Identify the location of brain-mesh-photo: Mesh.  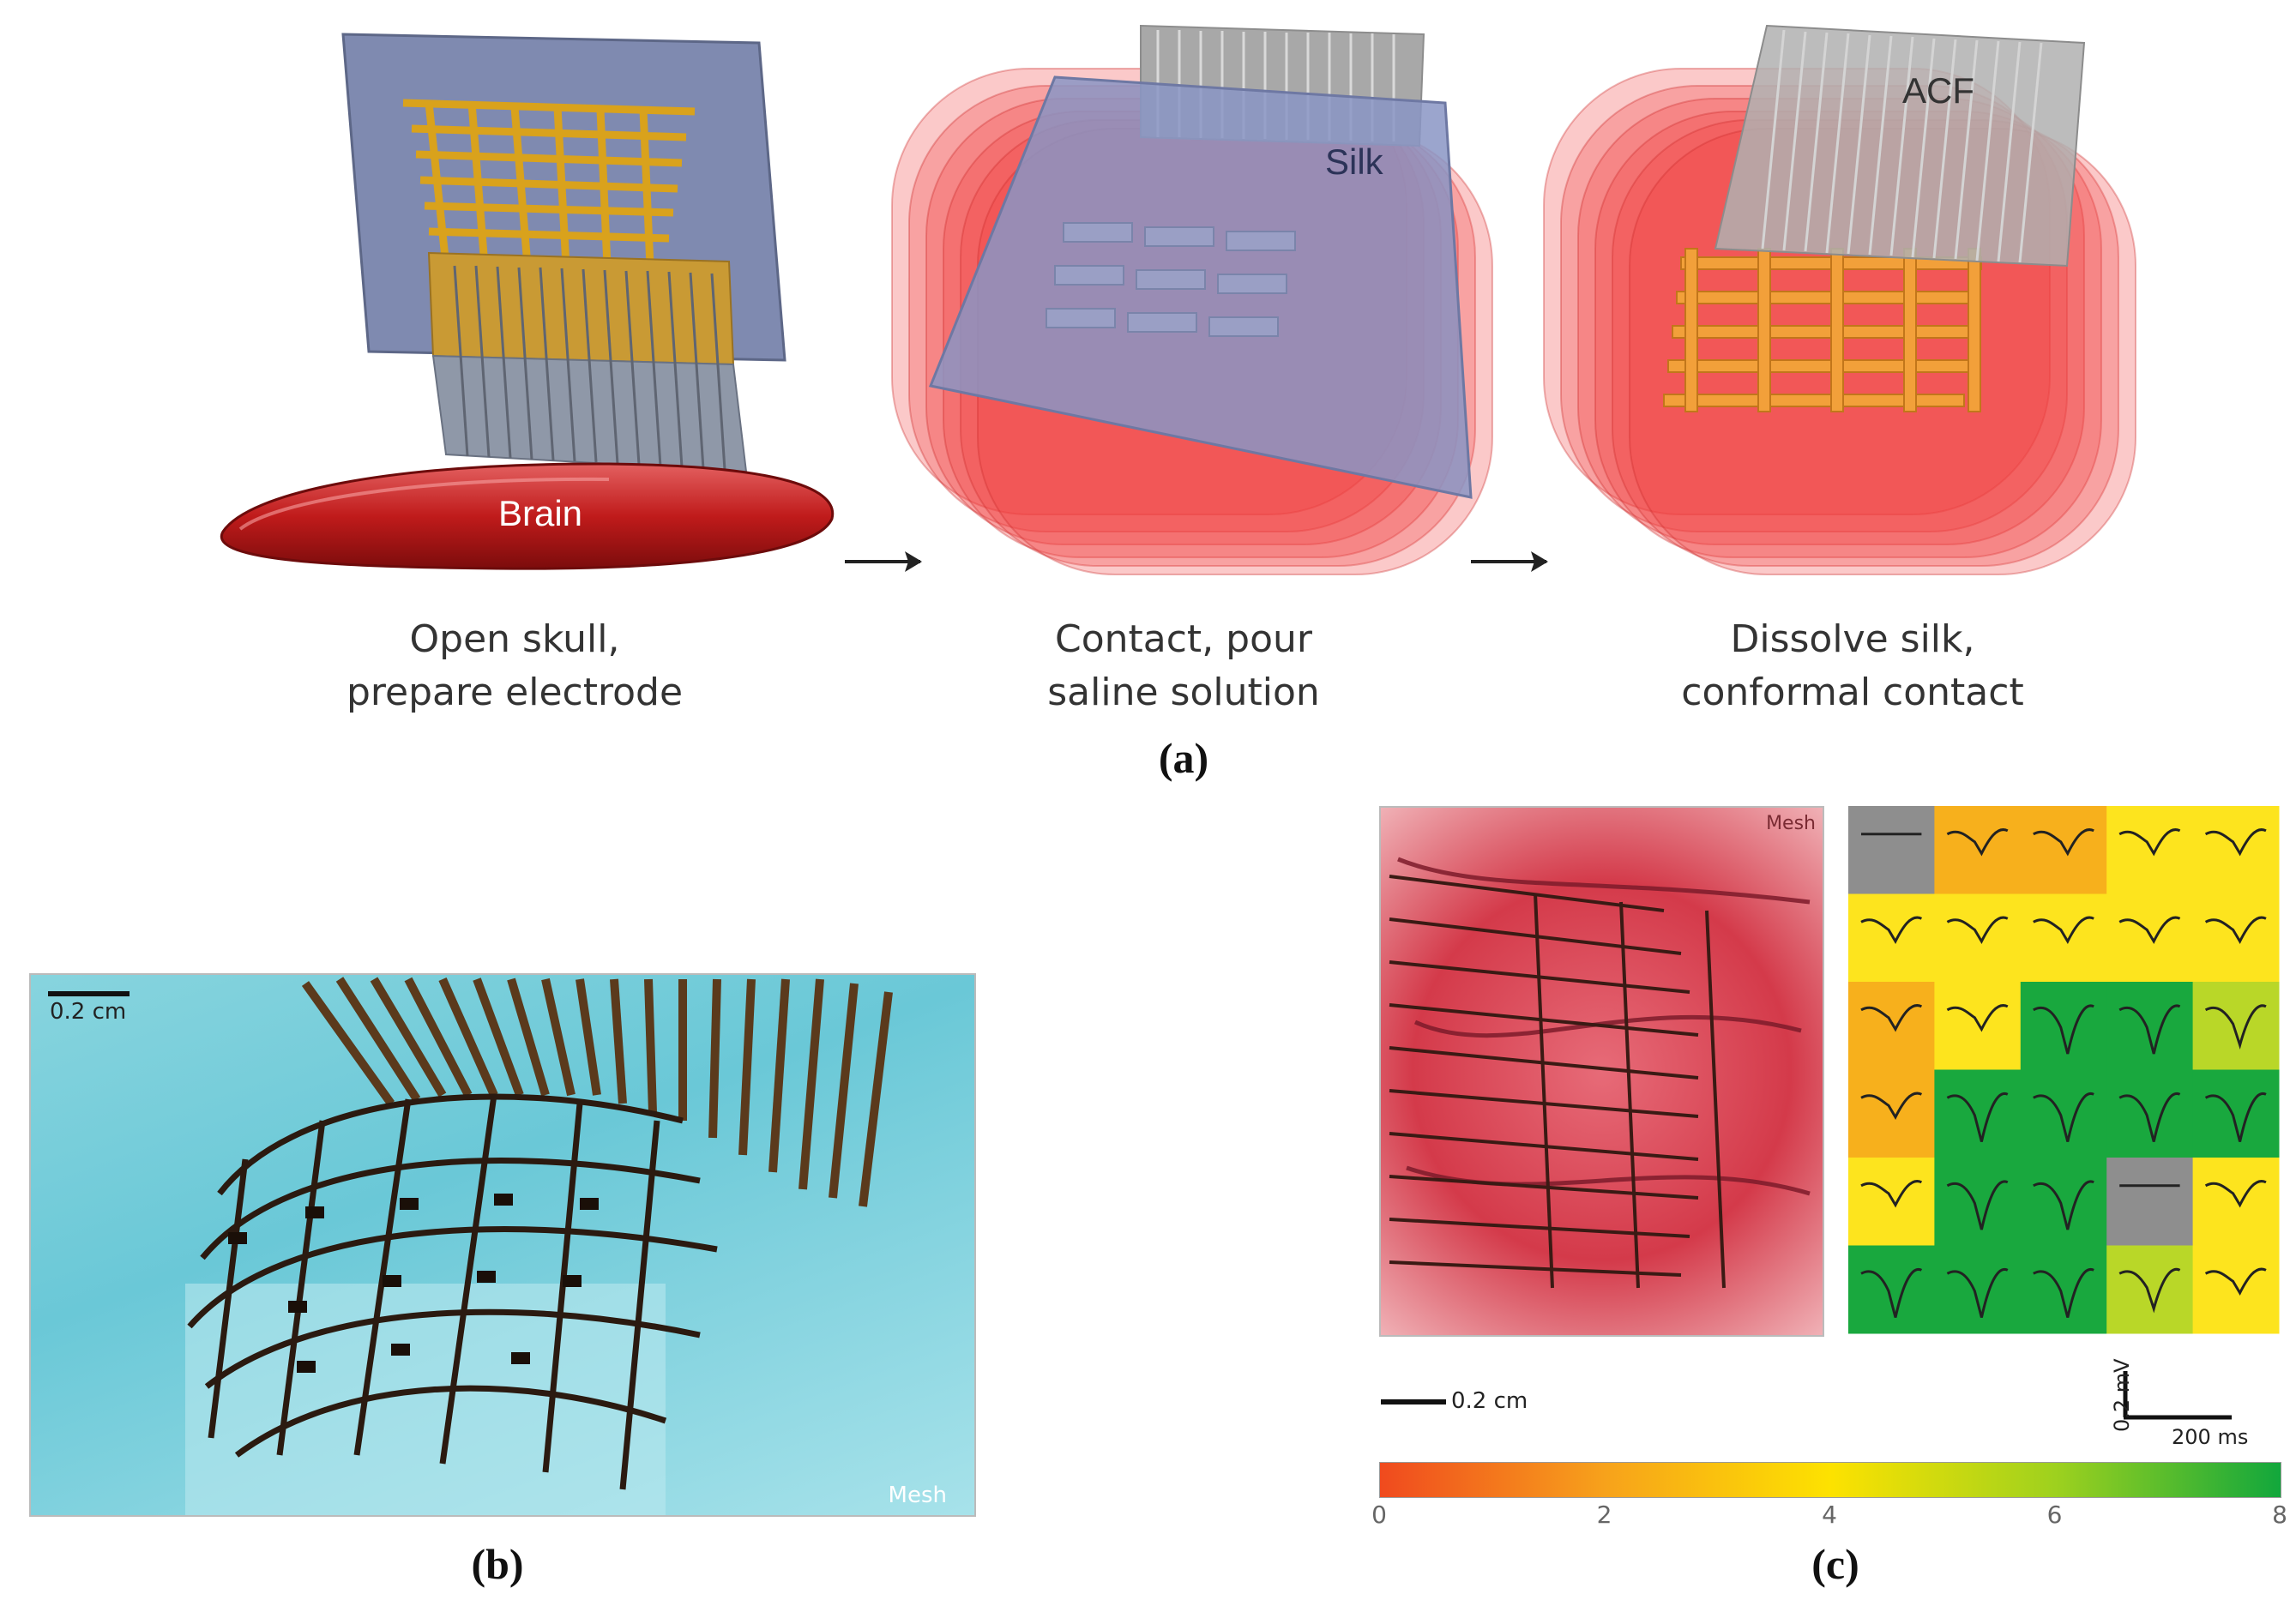
(1601, 1071).